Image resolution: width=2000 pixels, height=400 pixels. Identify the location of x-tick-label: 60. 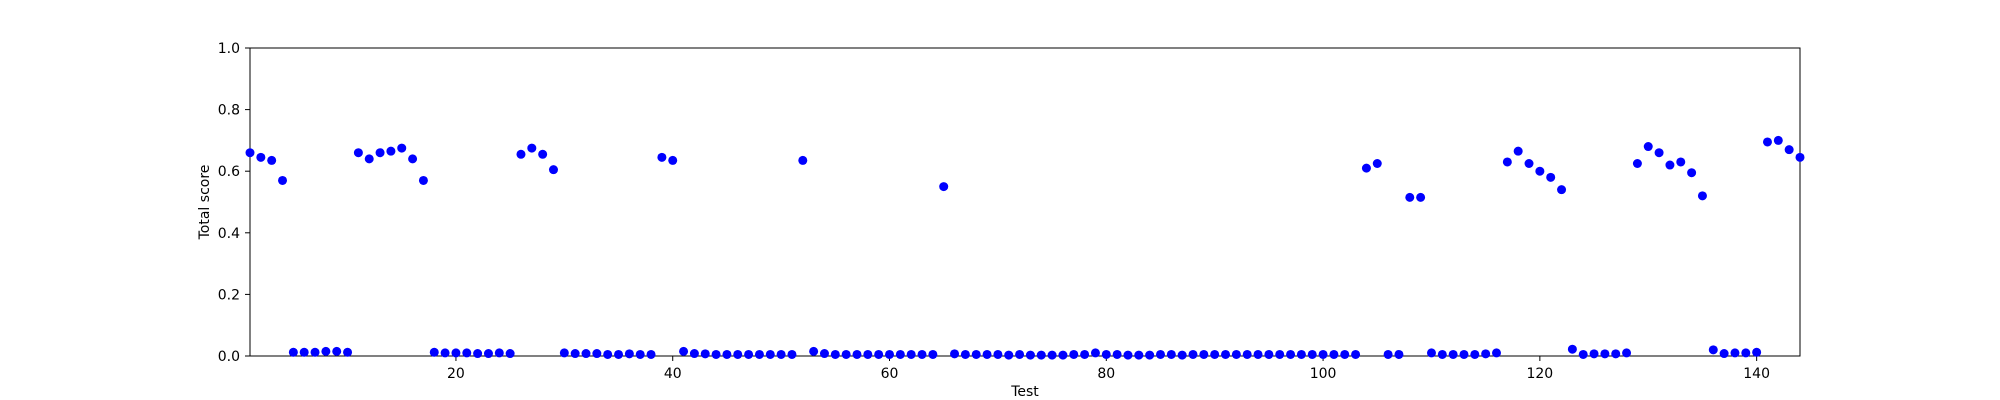
(890, 374).